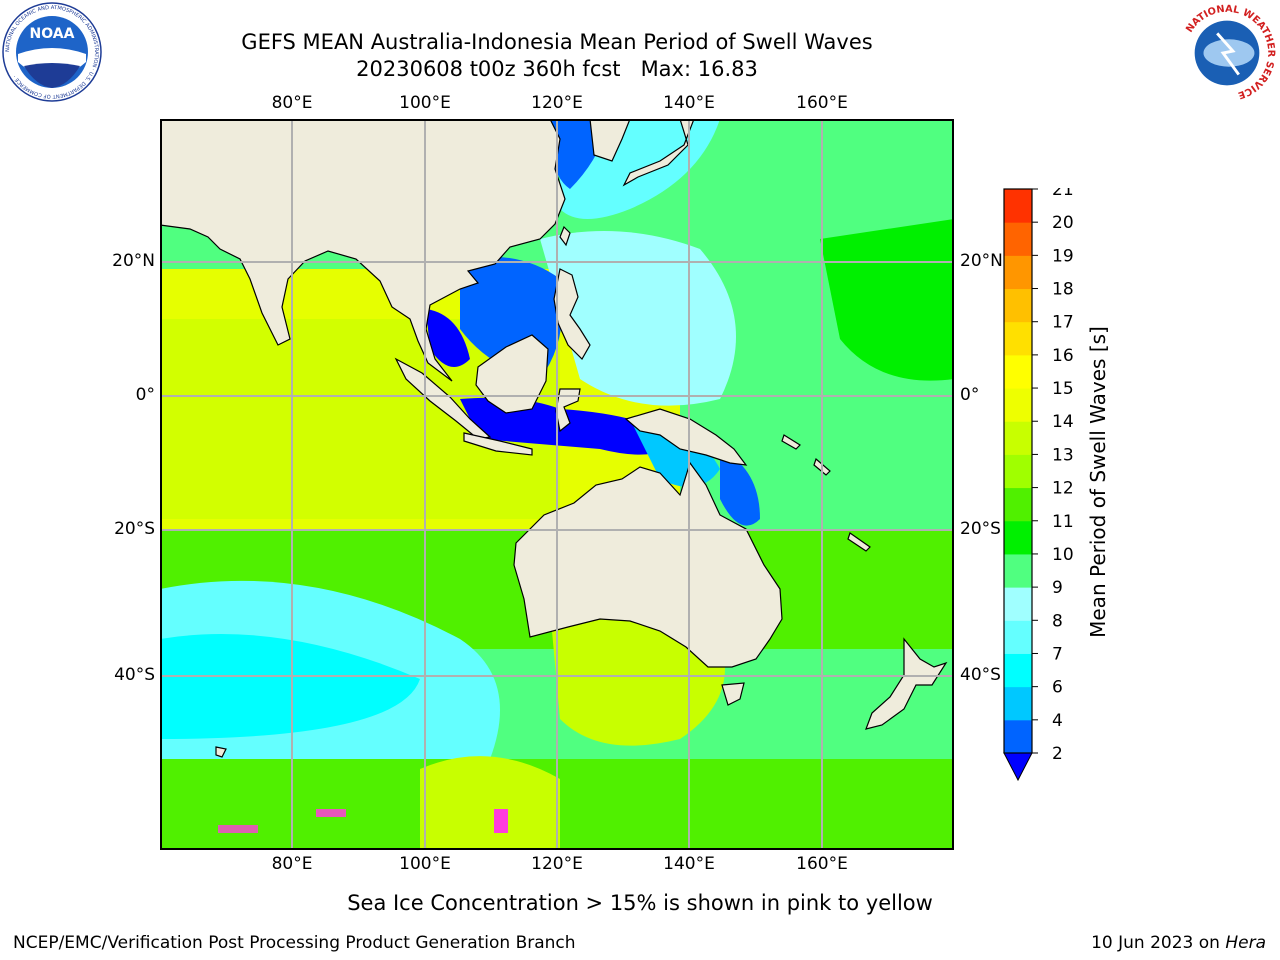  I want to click on land-new-guinea, so click(686, 437).